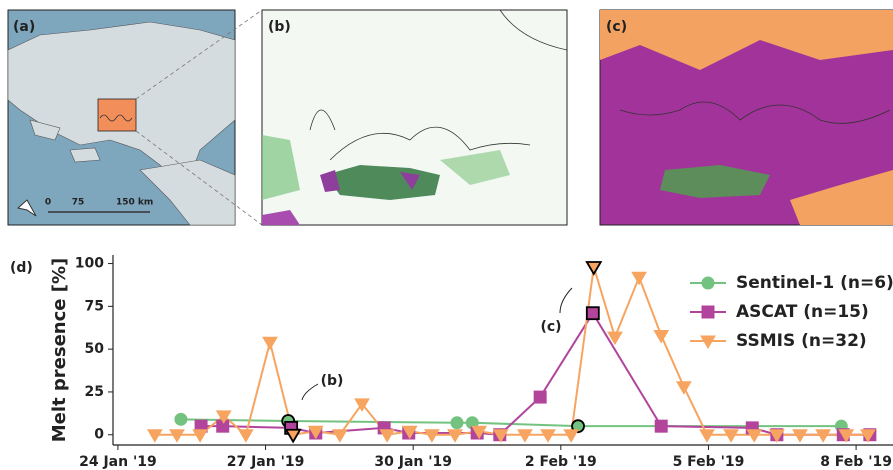  Describe the element at coordinates (24, 27) in the screenshot. I see `panel-label: (a)` at that location.